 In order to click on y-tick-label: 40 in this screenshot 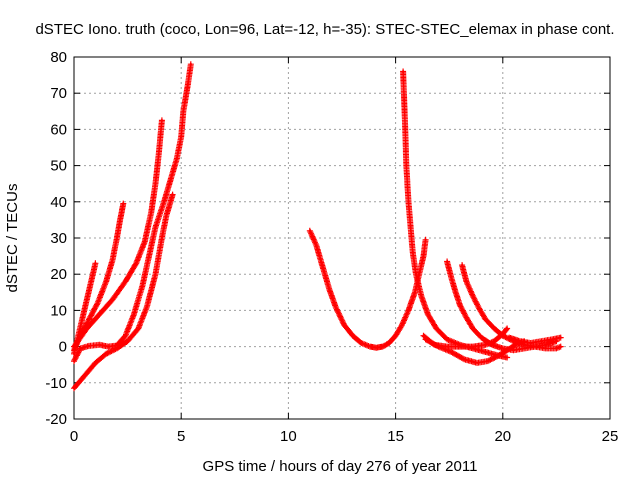, I will do `click(58, 202)`.